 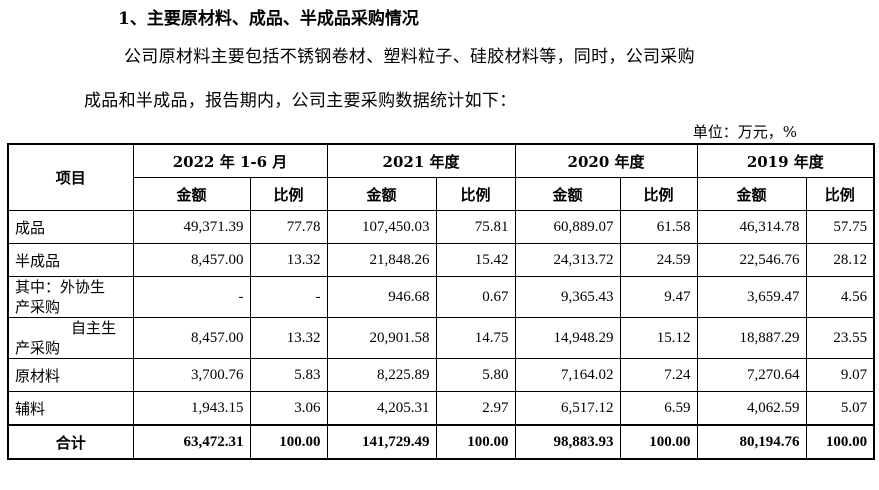 I want to click on total-label: 合计, so click(x=70, y=442).